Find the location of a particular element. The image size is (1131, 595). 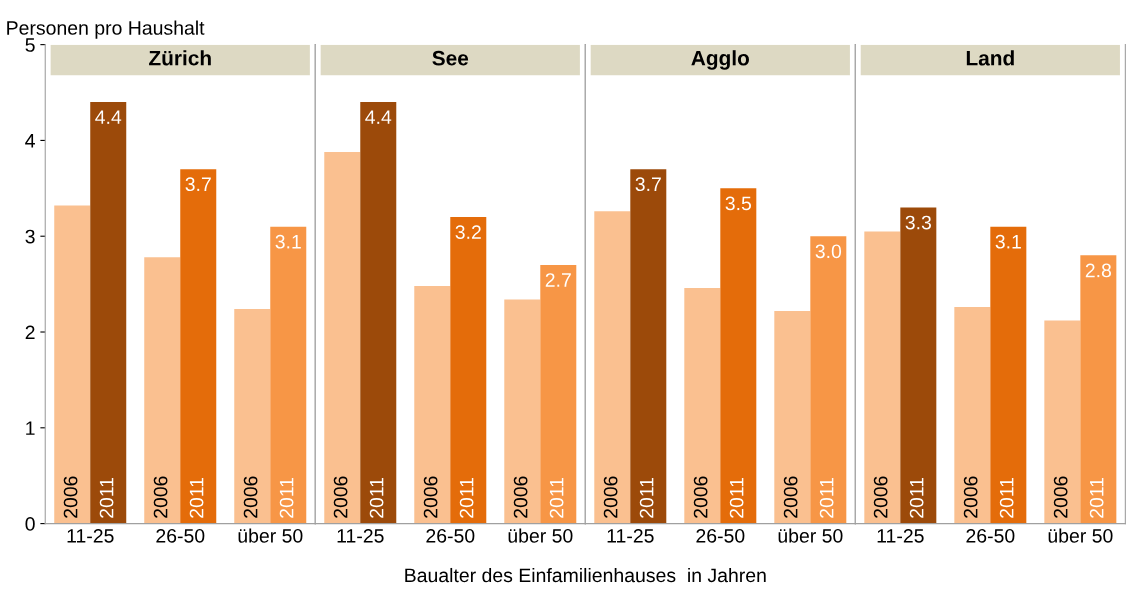

y-tick-label: 5 is located at coordinates (30, 45).